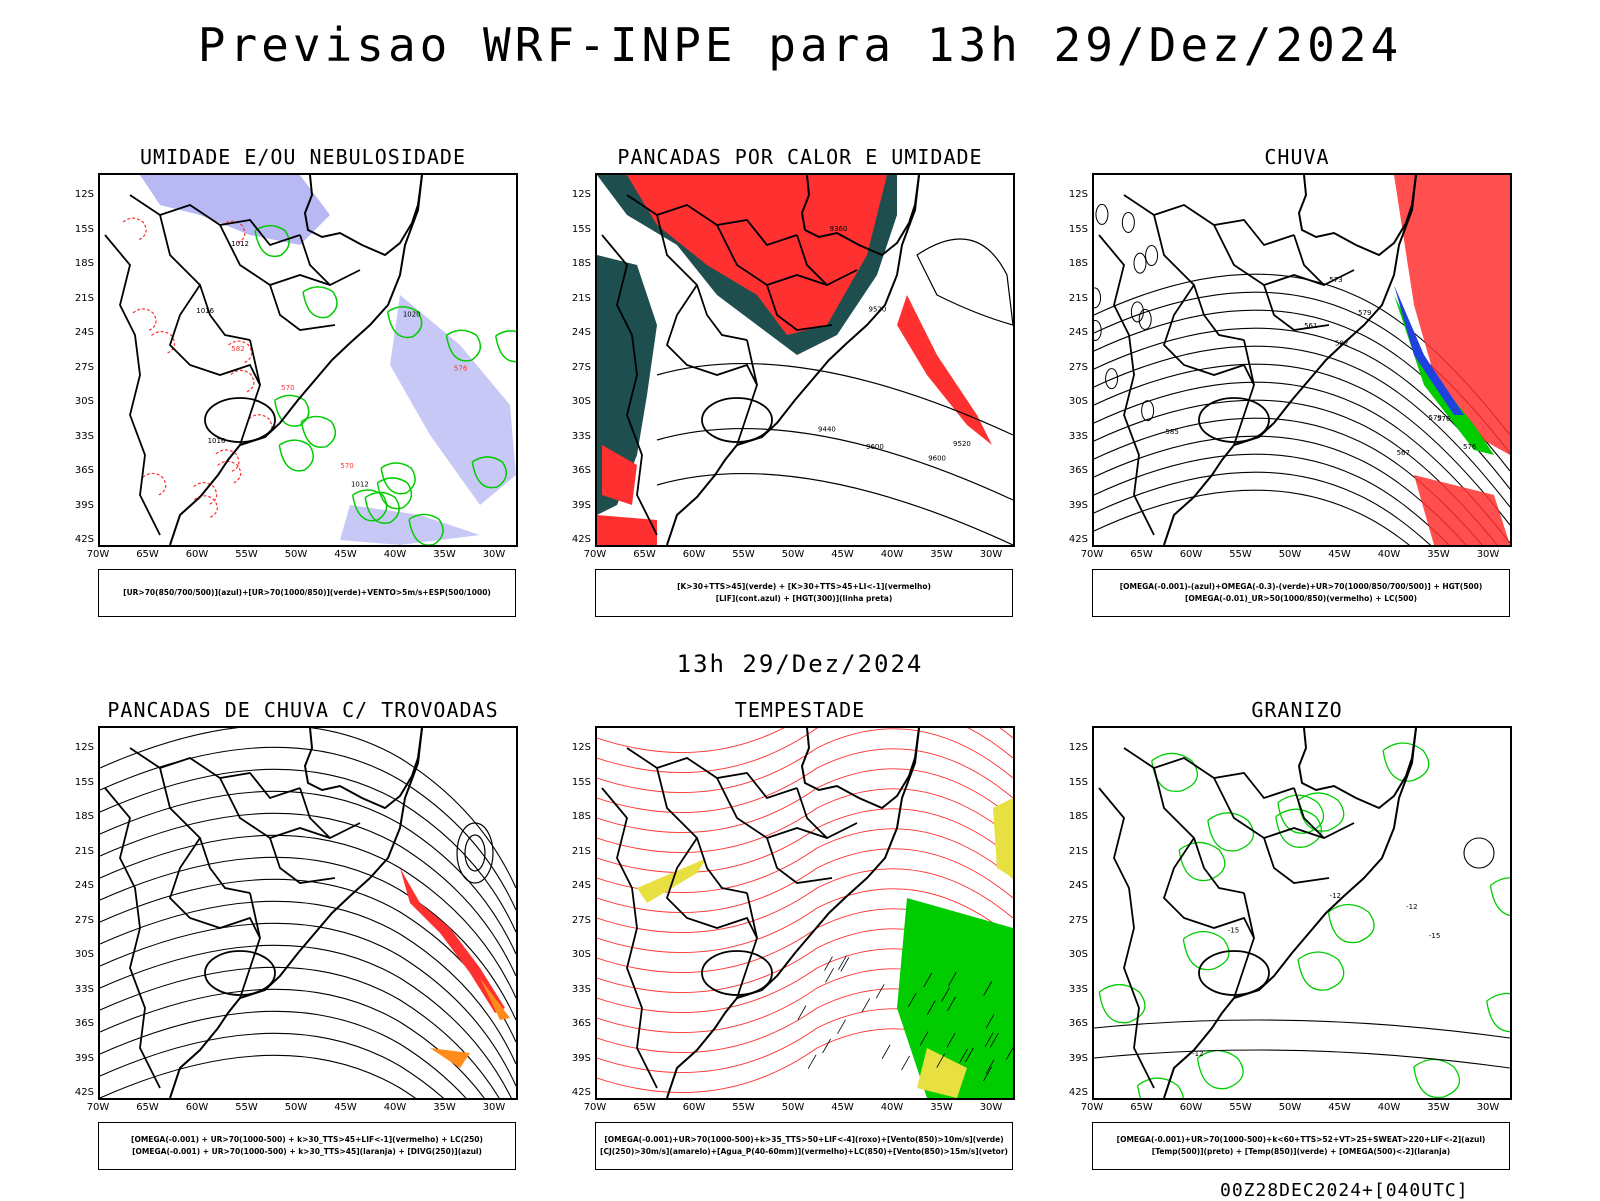  I want to click on map-svg: 1012 1012 1016 1016 1020 570 576 582 570, so click(310, 360).